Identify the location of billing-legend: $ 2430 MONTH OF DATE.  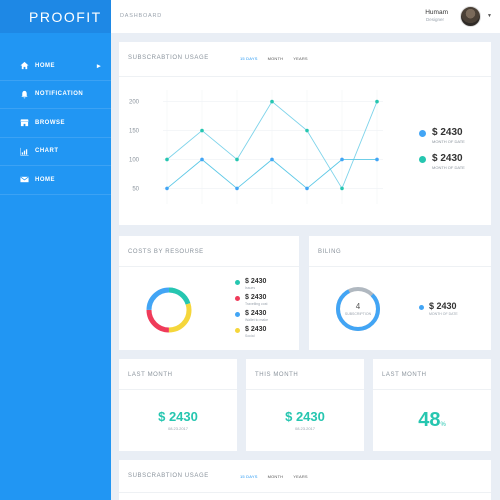
(438, 308).